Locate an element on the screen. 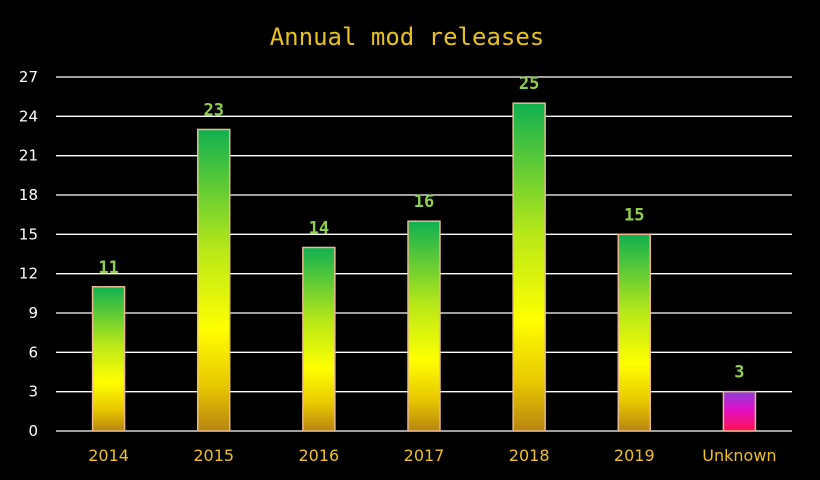 The image size is (820, 480). x-axis-ticks: 2014 2015 2016 2017 2018 2019 Unknown is located at coordinates (432, 455).